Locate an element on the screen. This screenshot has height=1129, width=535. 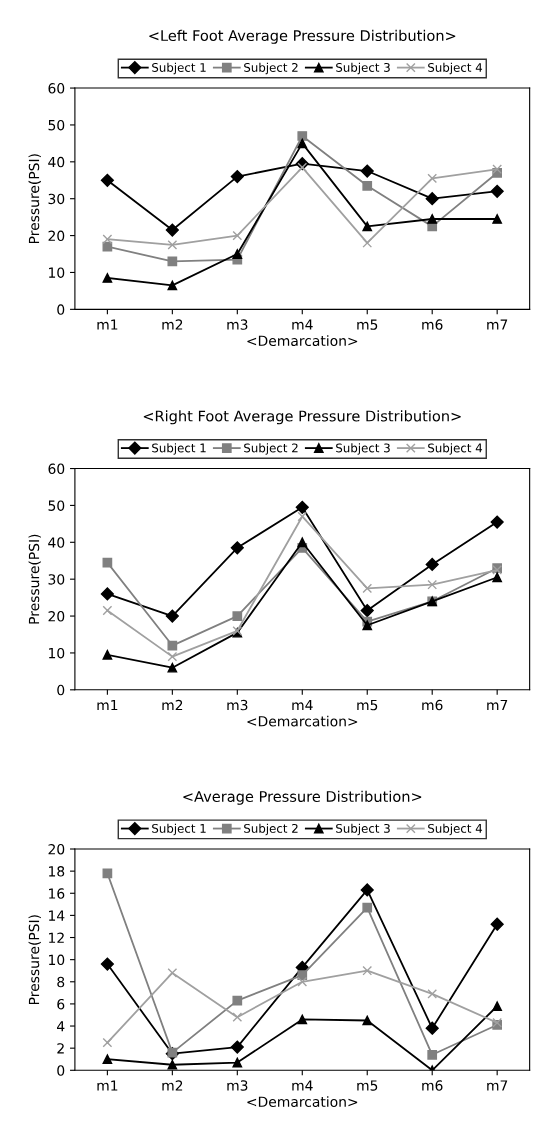
y-tick-label: 6 is located at coordinates (61, 1004).